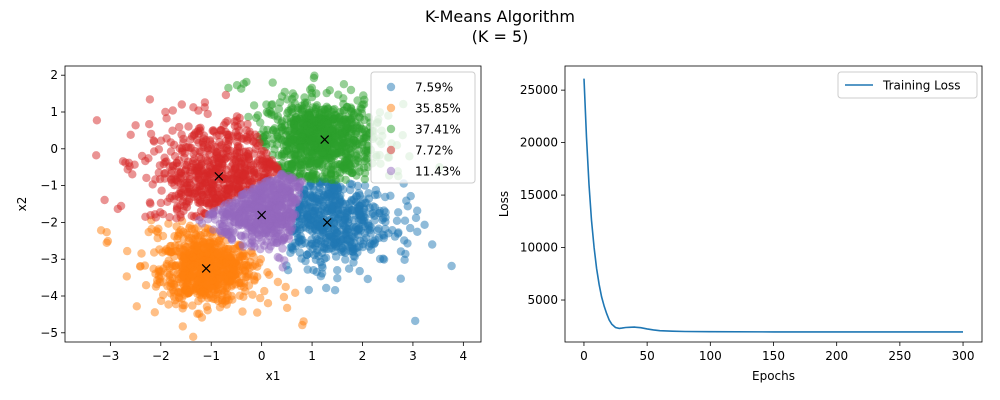  I want to click on y-tick-label: −4, so click(49, 296).